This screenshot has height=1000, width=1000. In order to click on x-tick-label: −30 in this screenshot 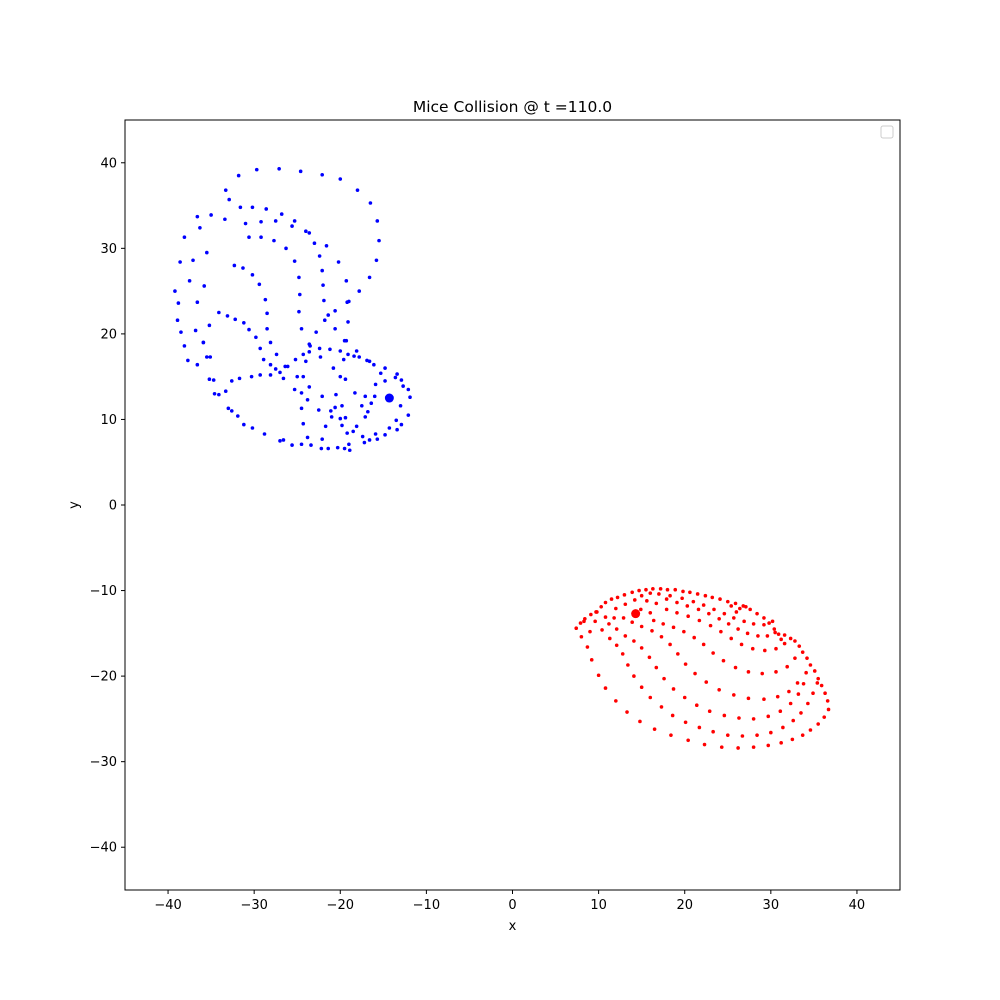, I will do `click(253, 905)`.